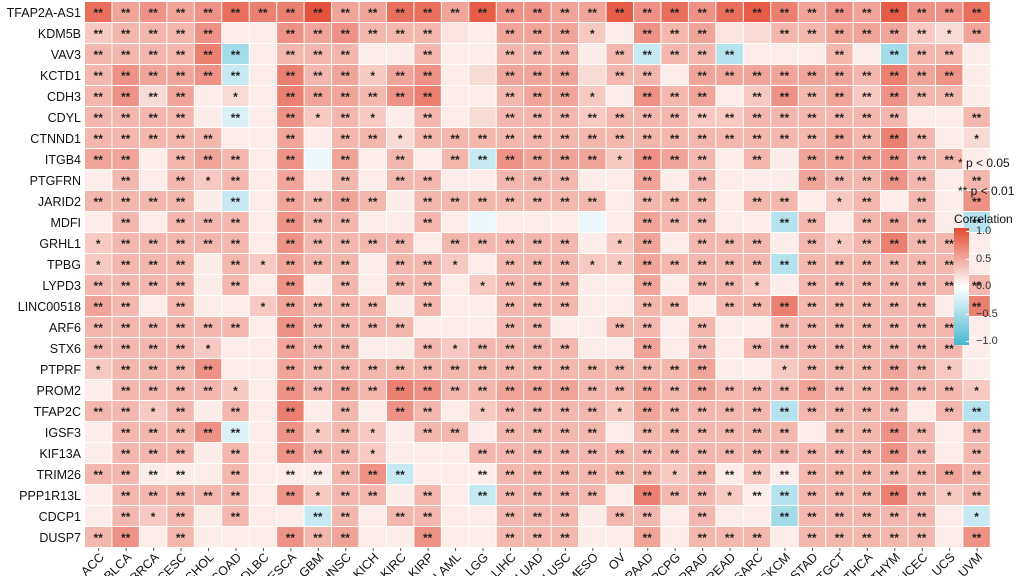  What do you see at coordinates (57, 412) in the screenshot?
I see `gene-label: TFAP2C` at bounding box center [57, 412].